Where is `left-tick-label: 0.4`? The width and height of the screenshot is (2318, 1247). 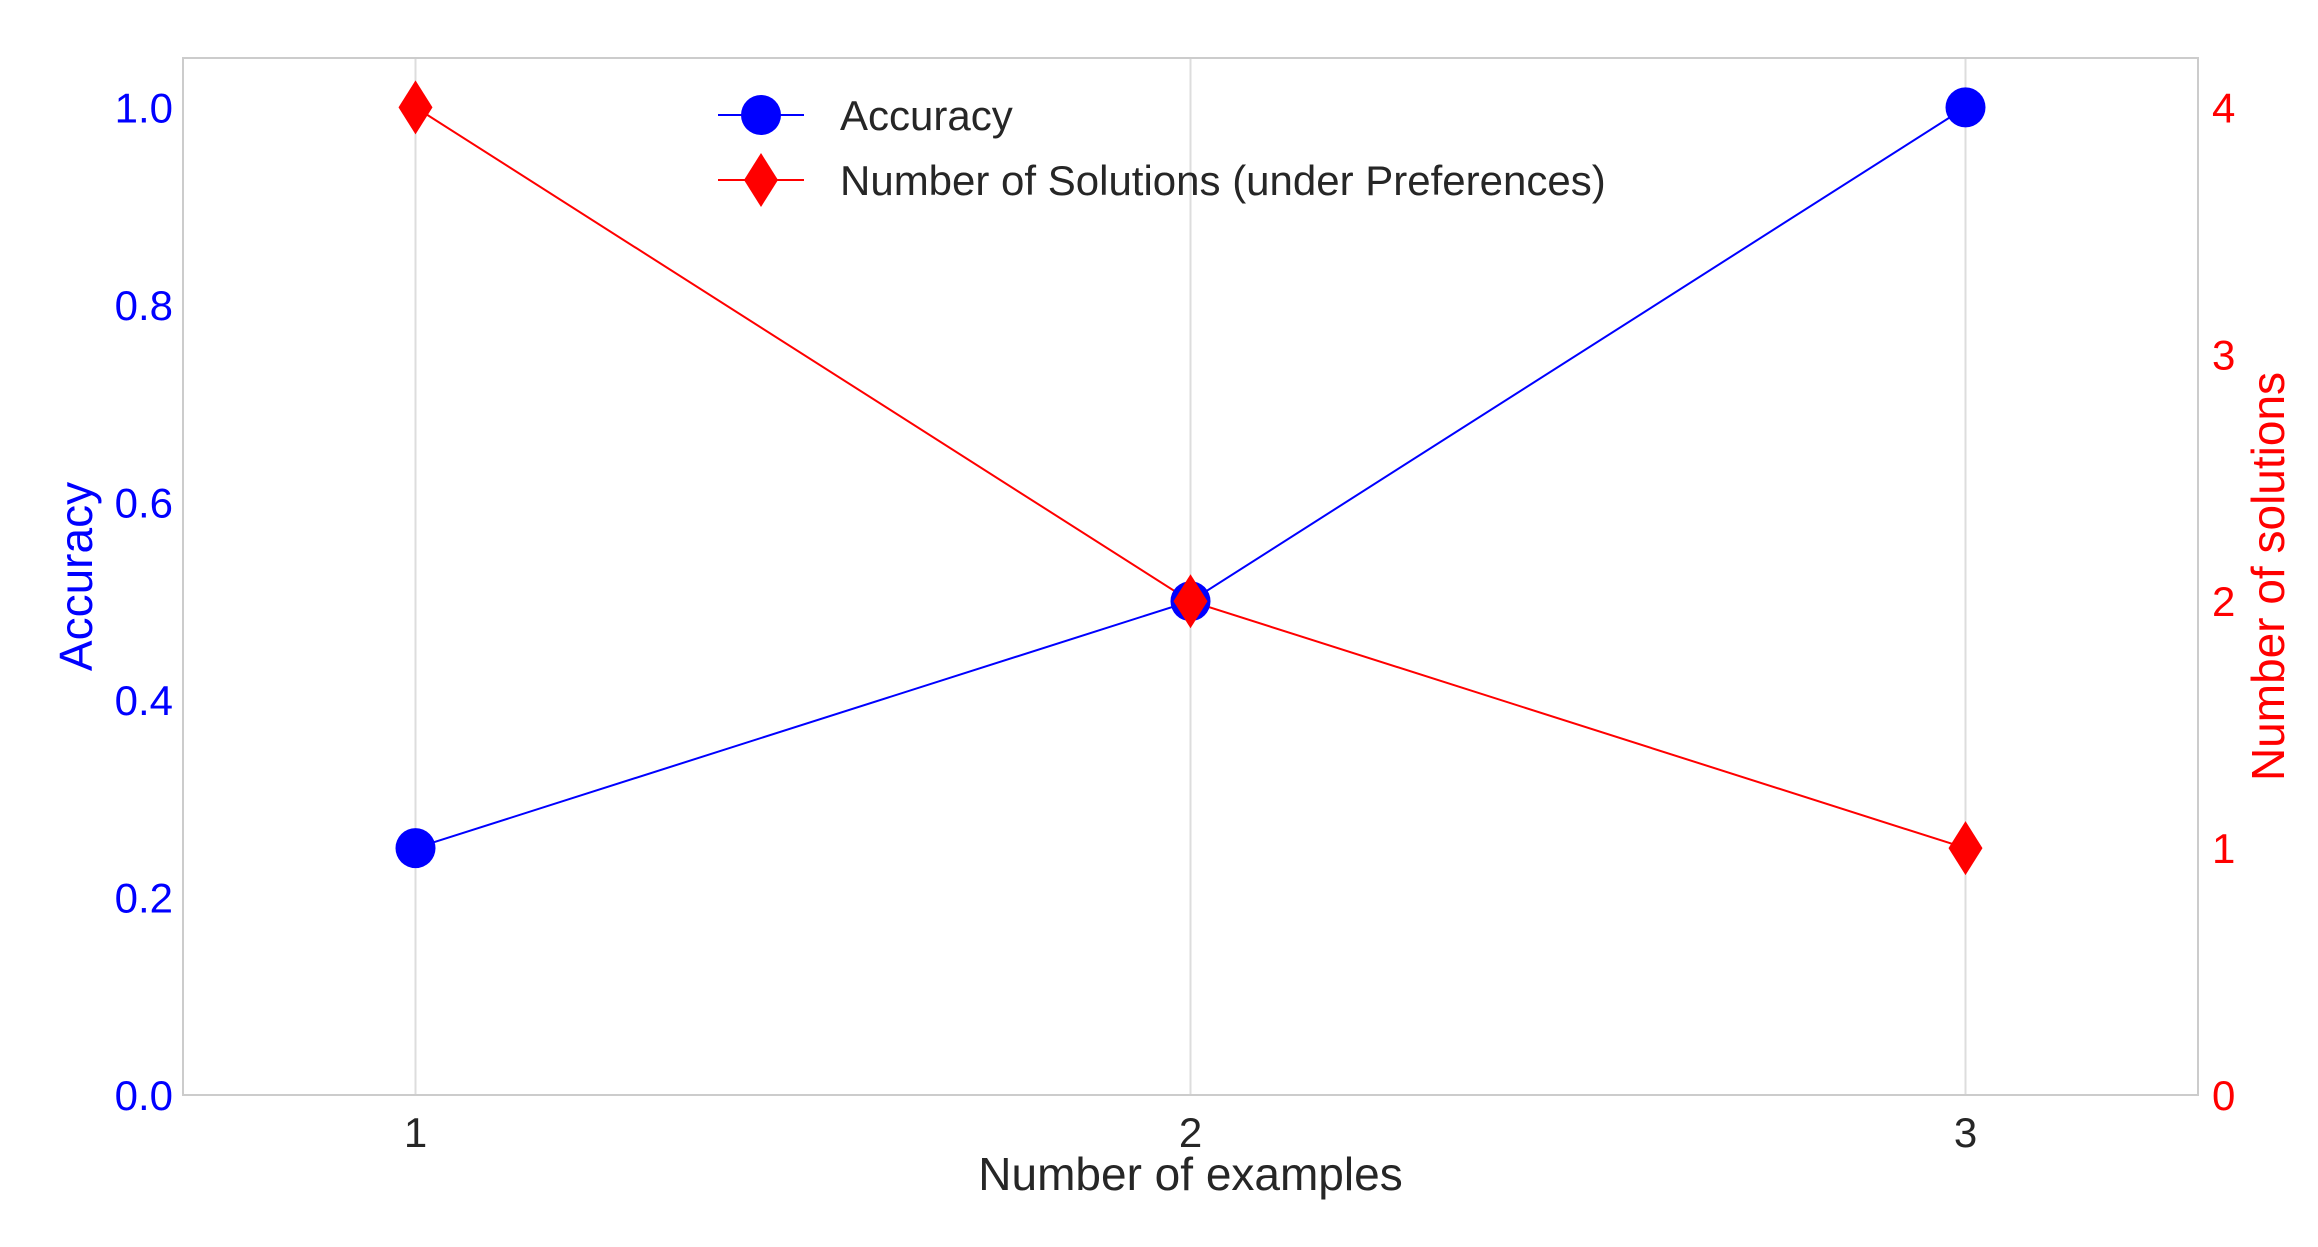
left-tick-label: 0.4 is located at coordinates (144, 700).